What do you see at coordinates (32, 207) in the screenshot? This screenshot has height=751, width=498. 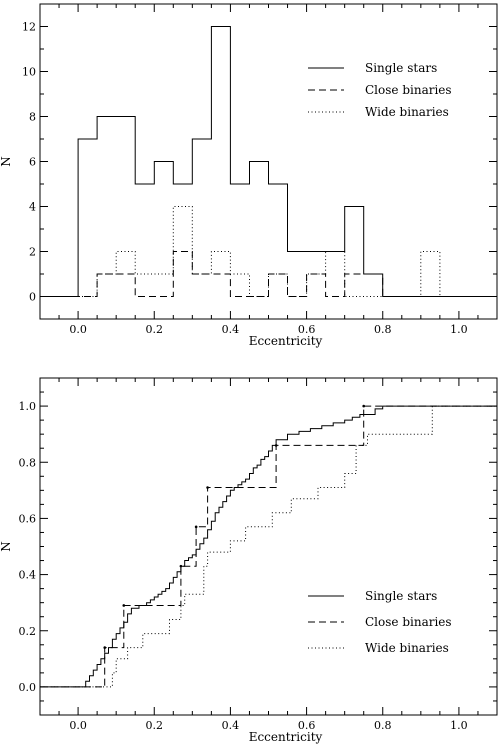 I see `y-tick-label: 4` at bounding box center [32, 207].